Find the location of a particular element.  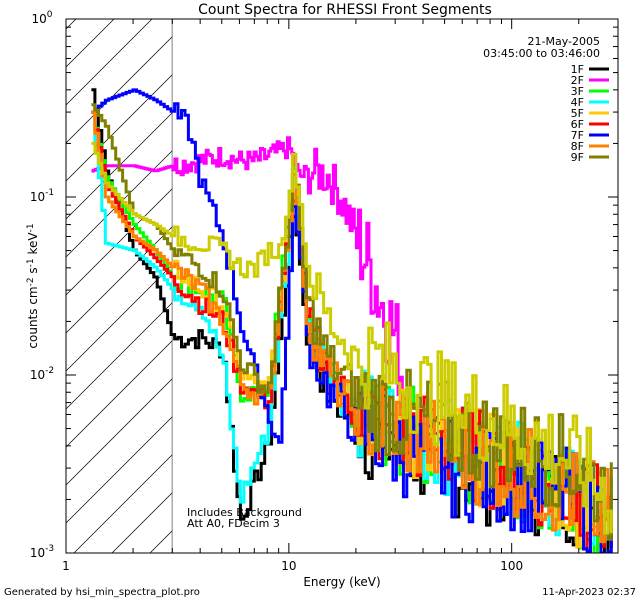

y-axis-label: counts cm-2 s-1 keV-1 is located at coordinates (33, 285).